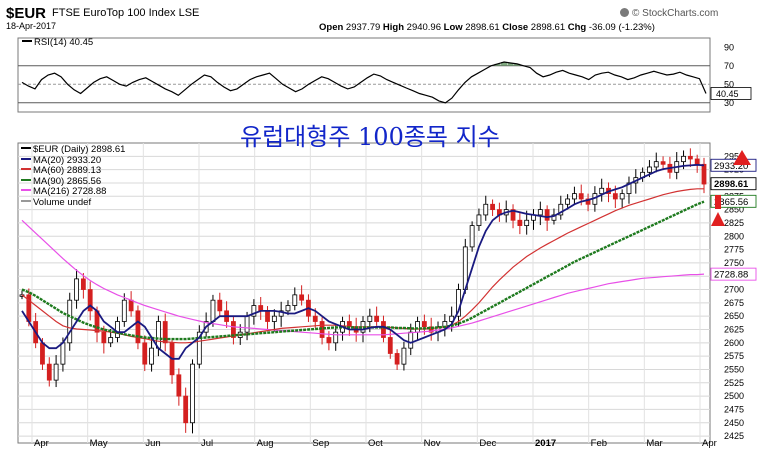 Image resolution: width=768 pixels, height=449 pixels. I want to click on brand-watermark: © StockCharts.com, so click(669, 13).